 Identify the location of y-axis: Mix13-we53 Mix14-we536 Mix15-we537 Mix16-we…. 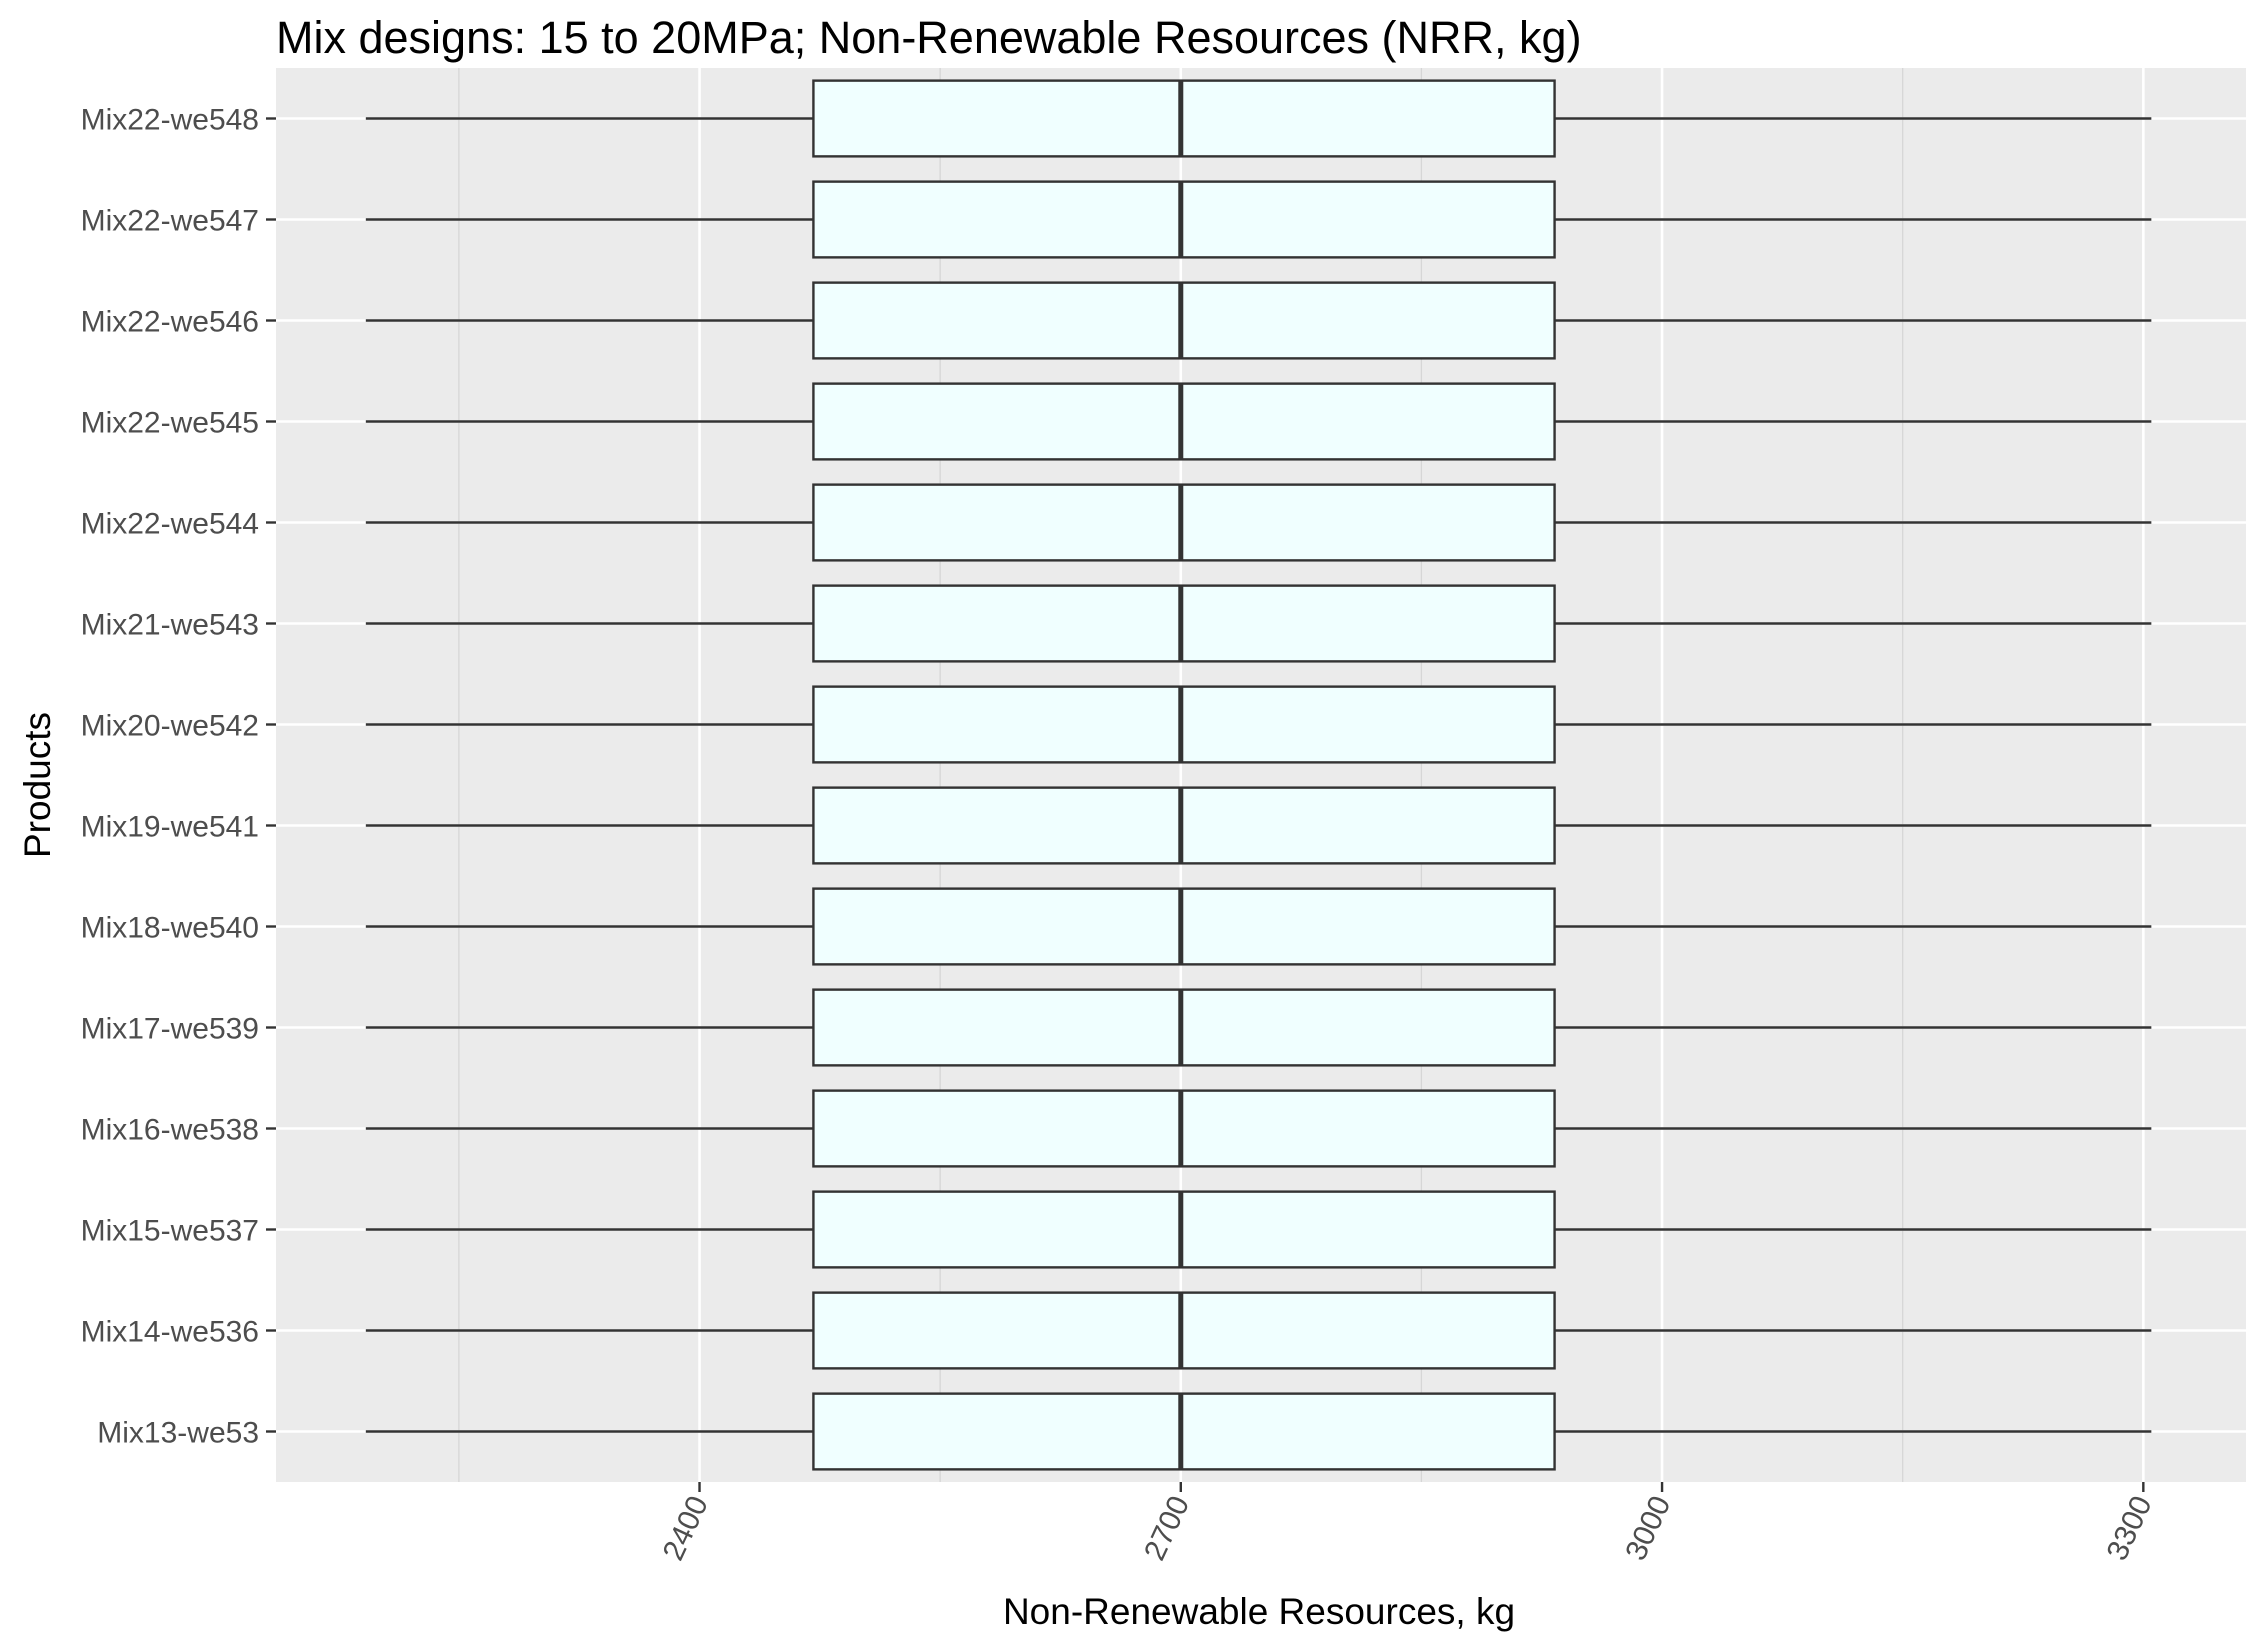
(178, 777).